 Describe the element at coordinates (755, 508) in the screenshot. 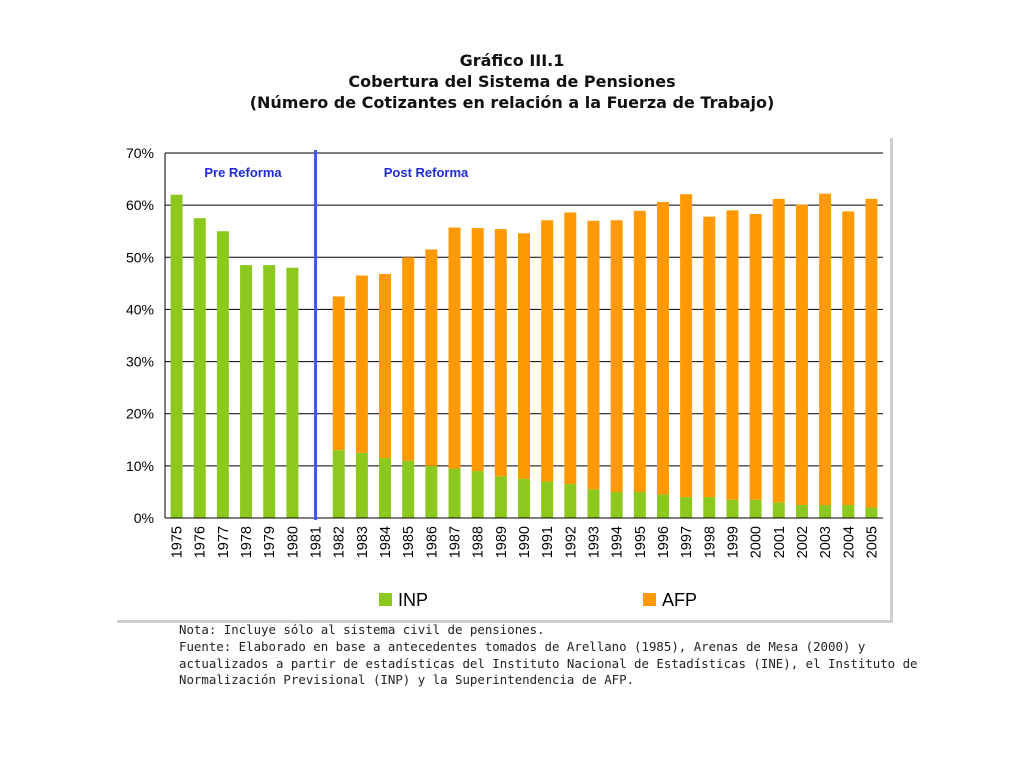

I see `inp-bar-2000` at that location.